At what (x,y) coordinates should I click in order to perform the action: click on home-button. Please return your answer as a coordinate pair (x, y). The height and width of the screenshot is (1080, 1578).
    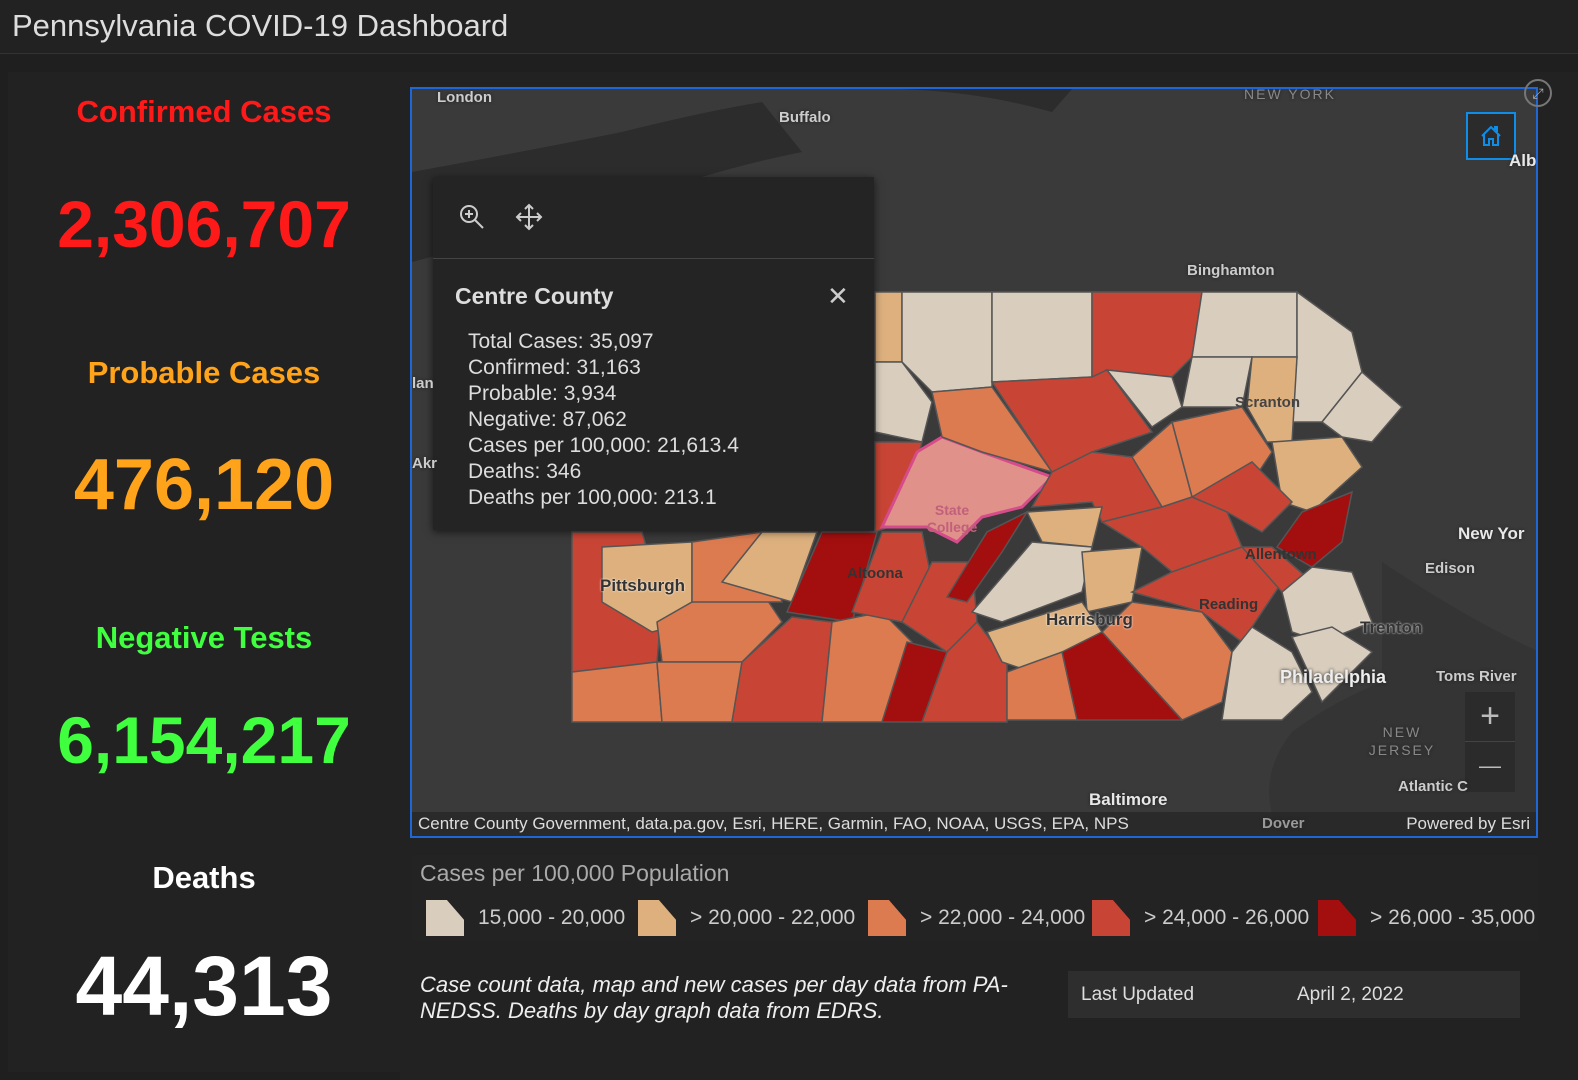
    Looking at the image, I should click on (1491, 136).